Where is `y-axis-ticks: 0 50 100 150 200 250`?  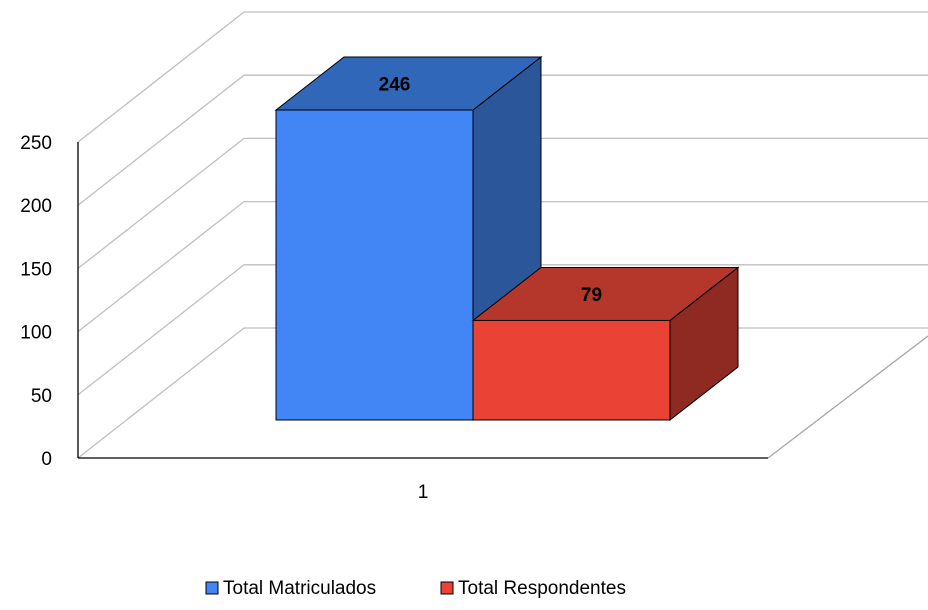 y-axis-ticks: 0 50 100 150 200 250 is located at coordinates (36, 301).